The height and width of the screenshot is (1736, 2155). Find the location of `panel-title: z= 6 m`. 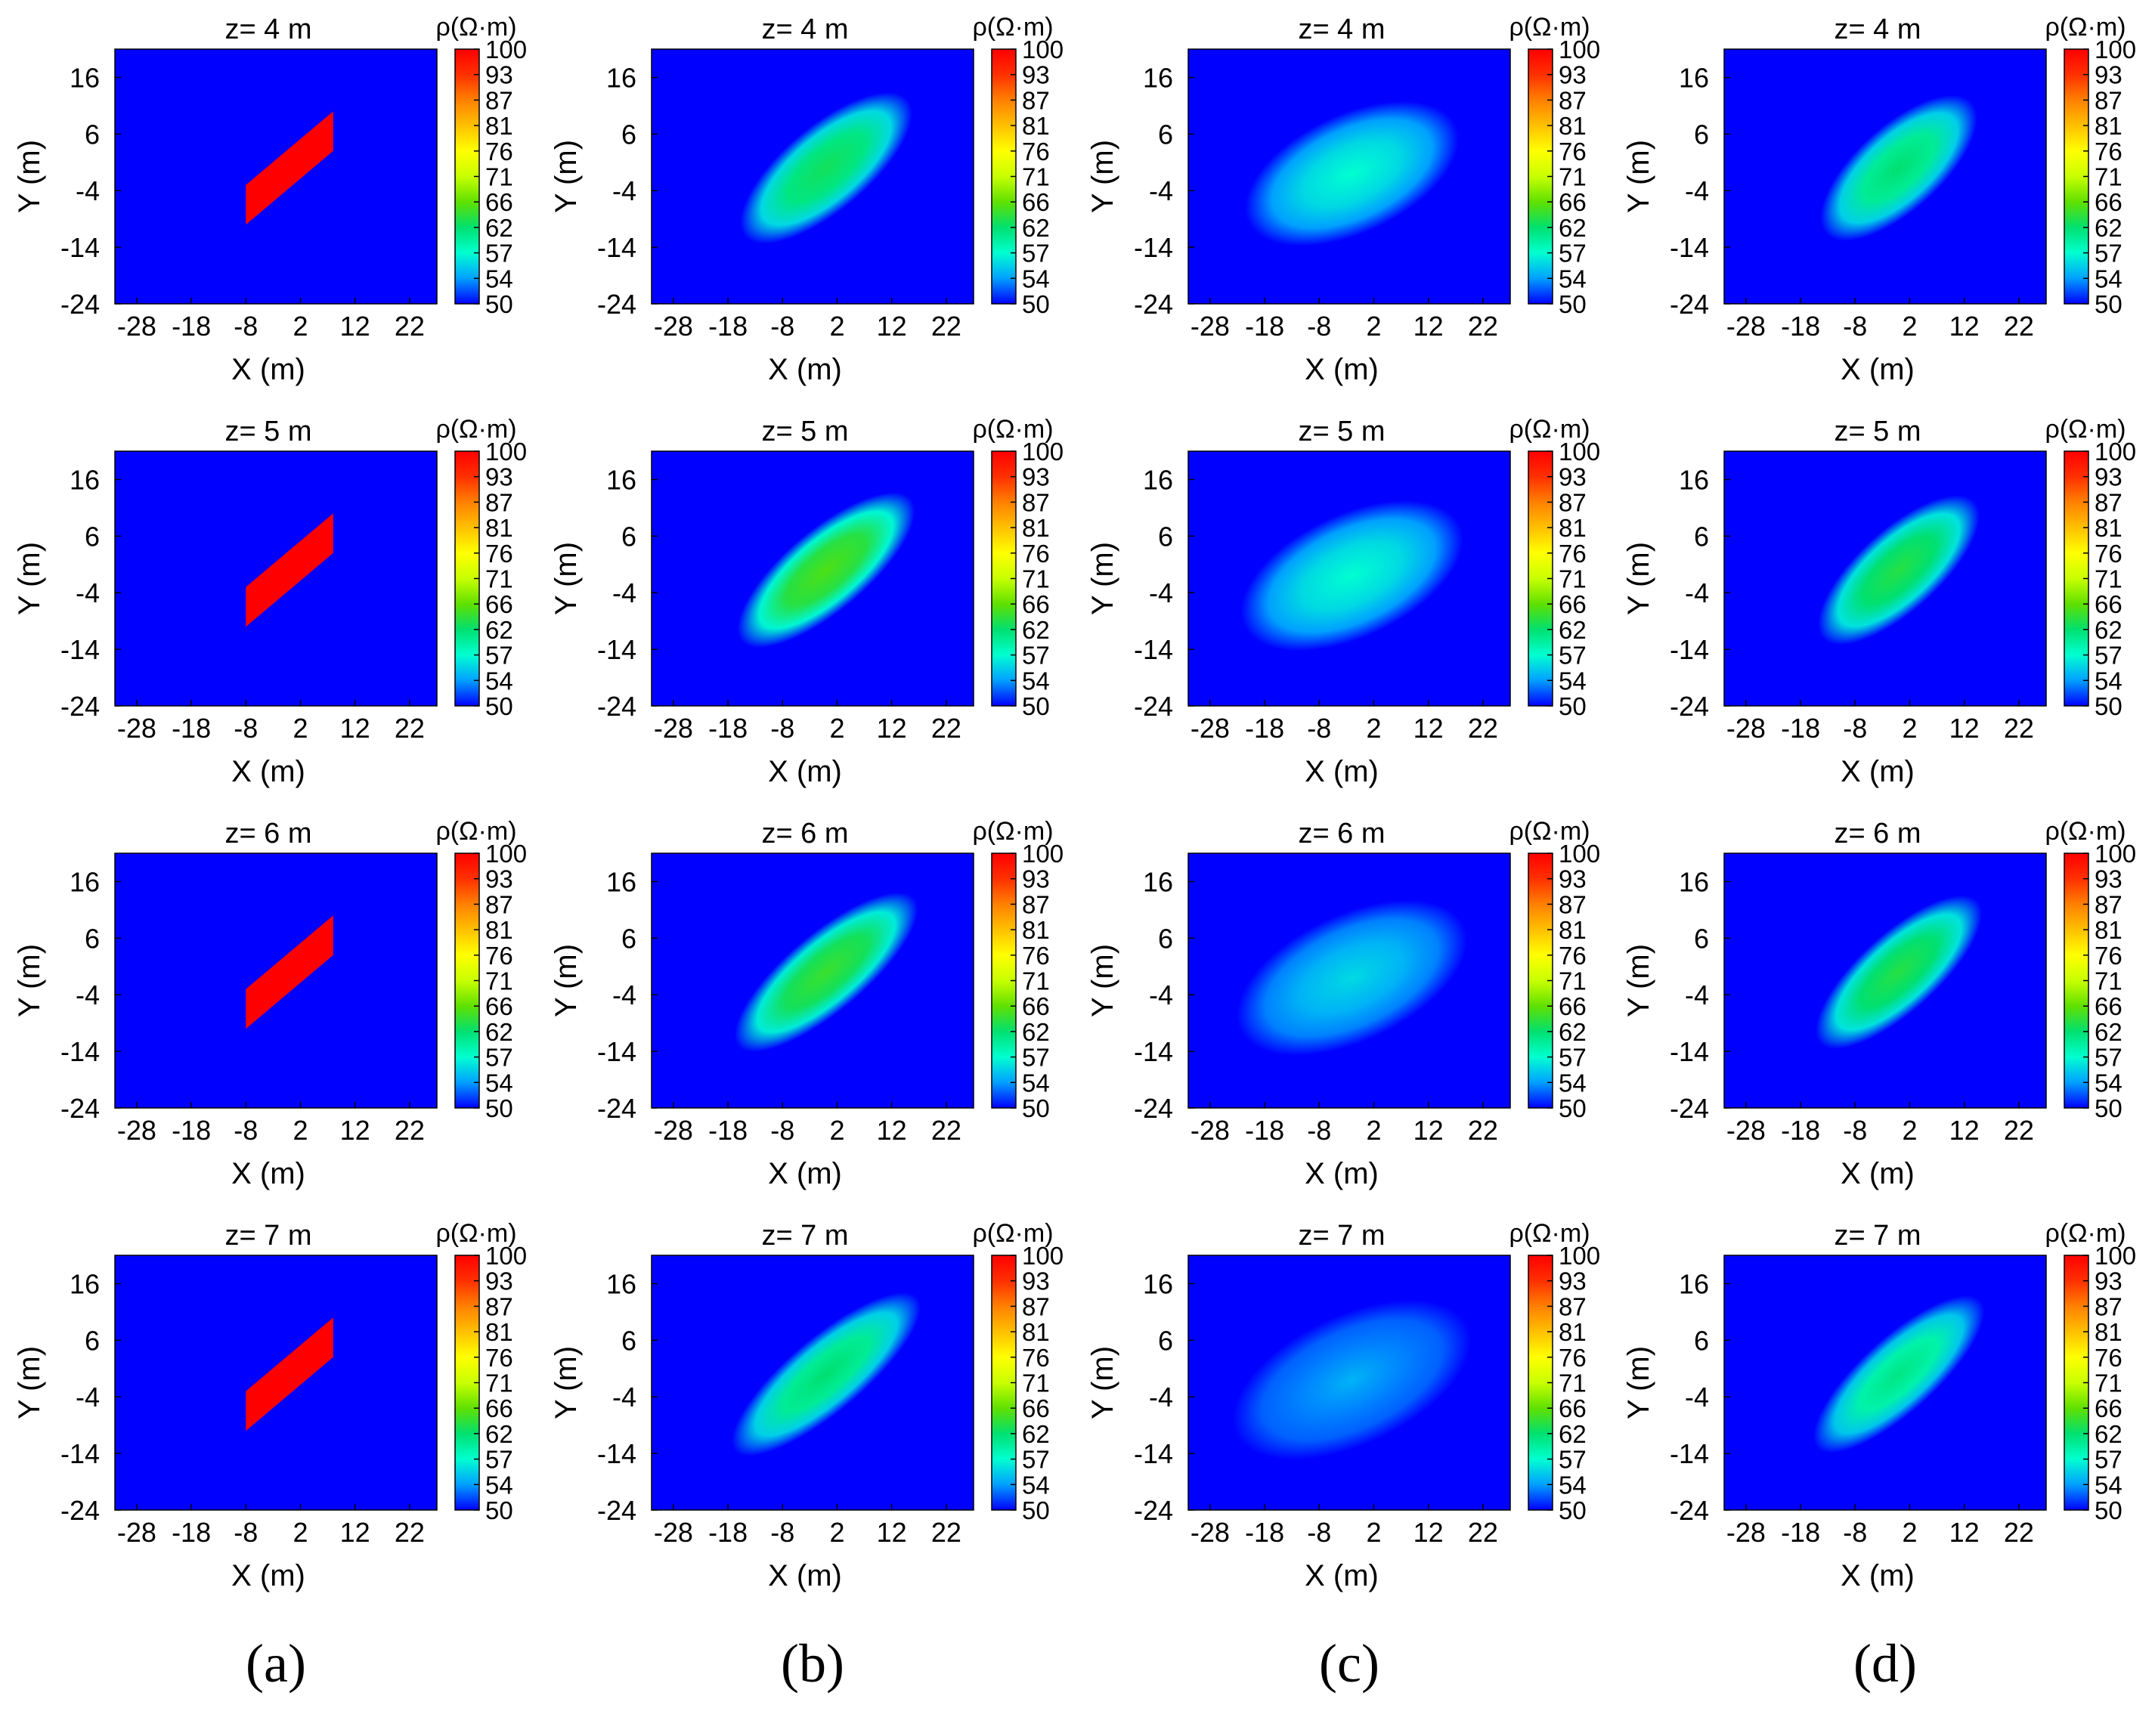

panel-title: z= 6 m is located at coordinates (1341, 833).